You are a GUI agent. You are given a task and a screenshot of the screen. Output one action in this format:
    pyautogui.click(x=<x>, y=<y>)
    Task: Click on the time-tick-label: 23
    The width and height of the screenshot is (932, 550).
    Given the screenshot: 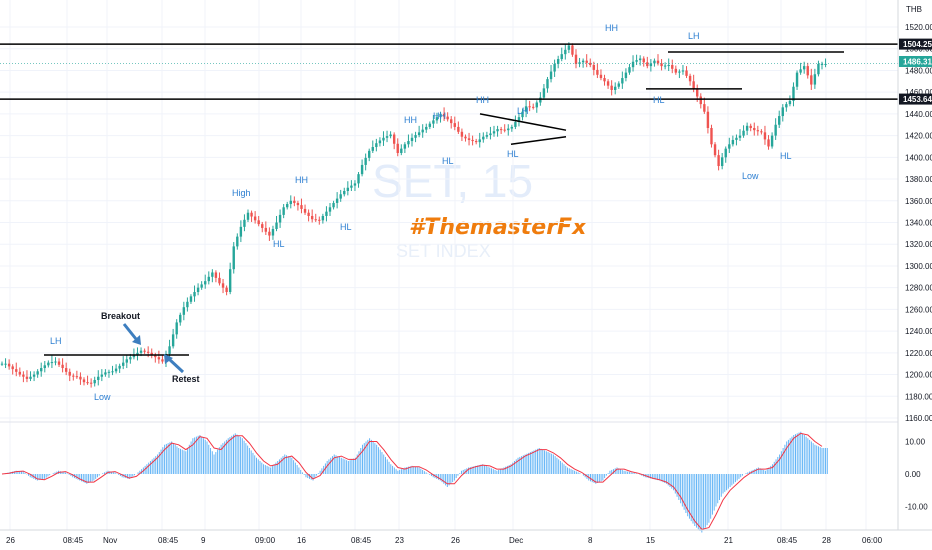 What is the action you would take?
    pyautogui.click(x=399, y=540)
    